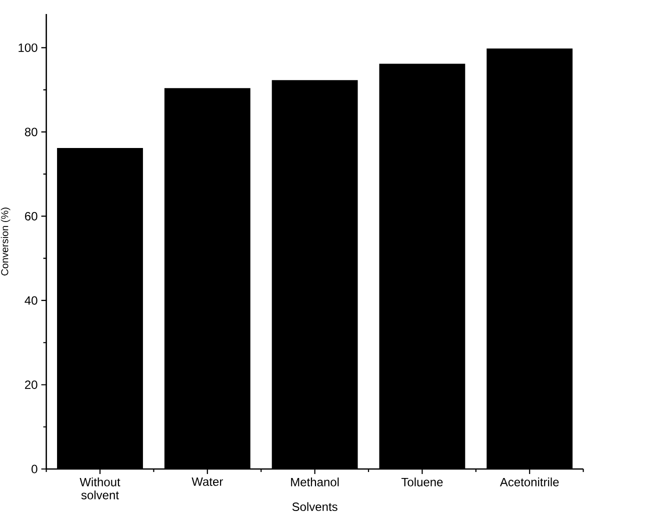  What do you see at coordinates (5, 242) in the screenshot?
I see `y-axis-title: Conversion (%)` at bounding box center [5, 242].